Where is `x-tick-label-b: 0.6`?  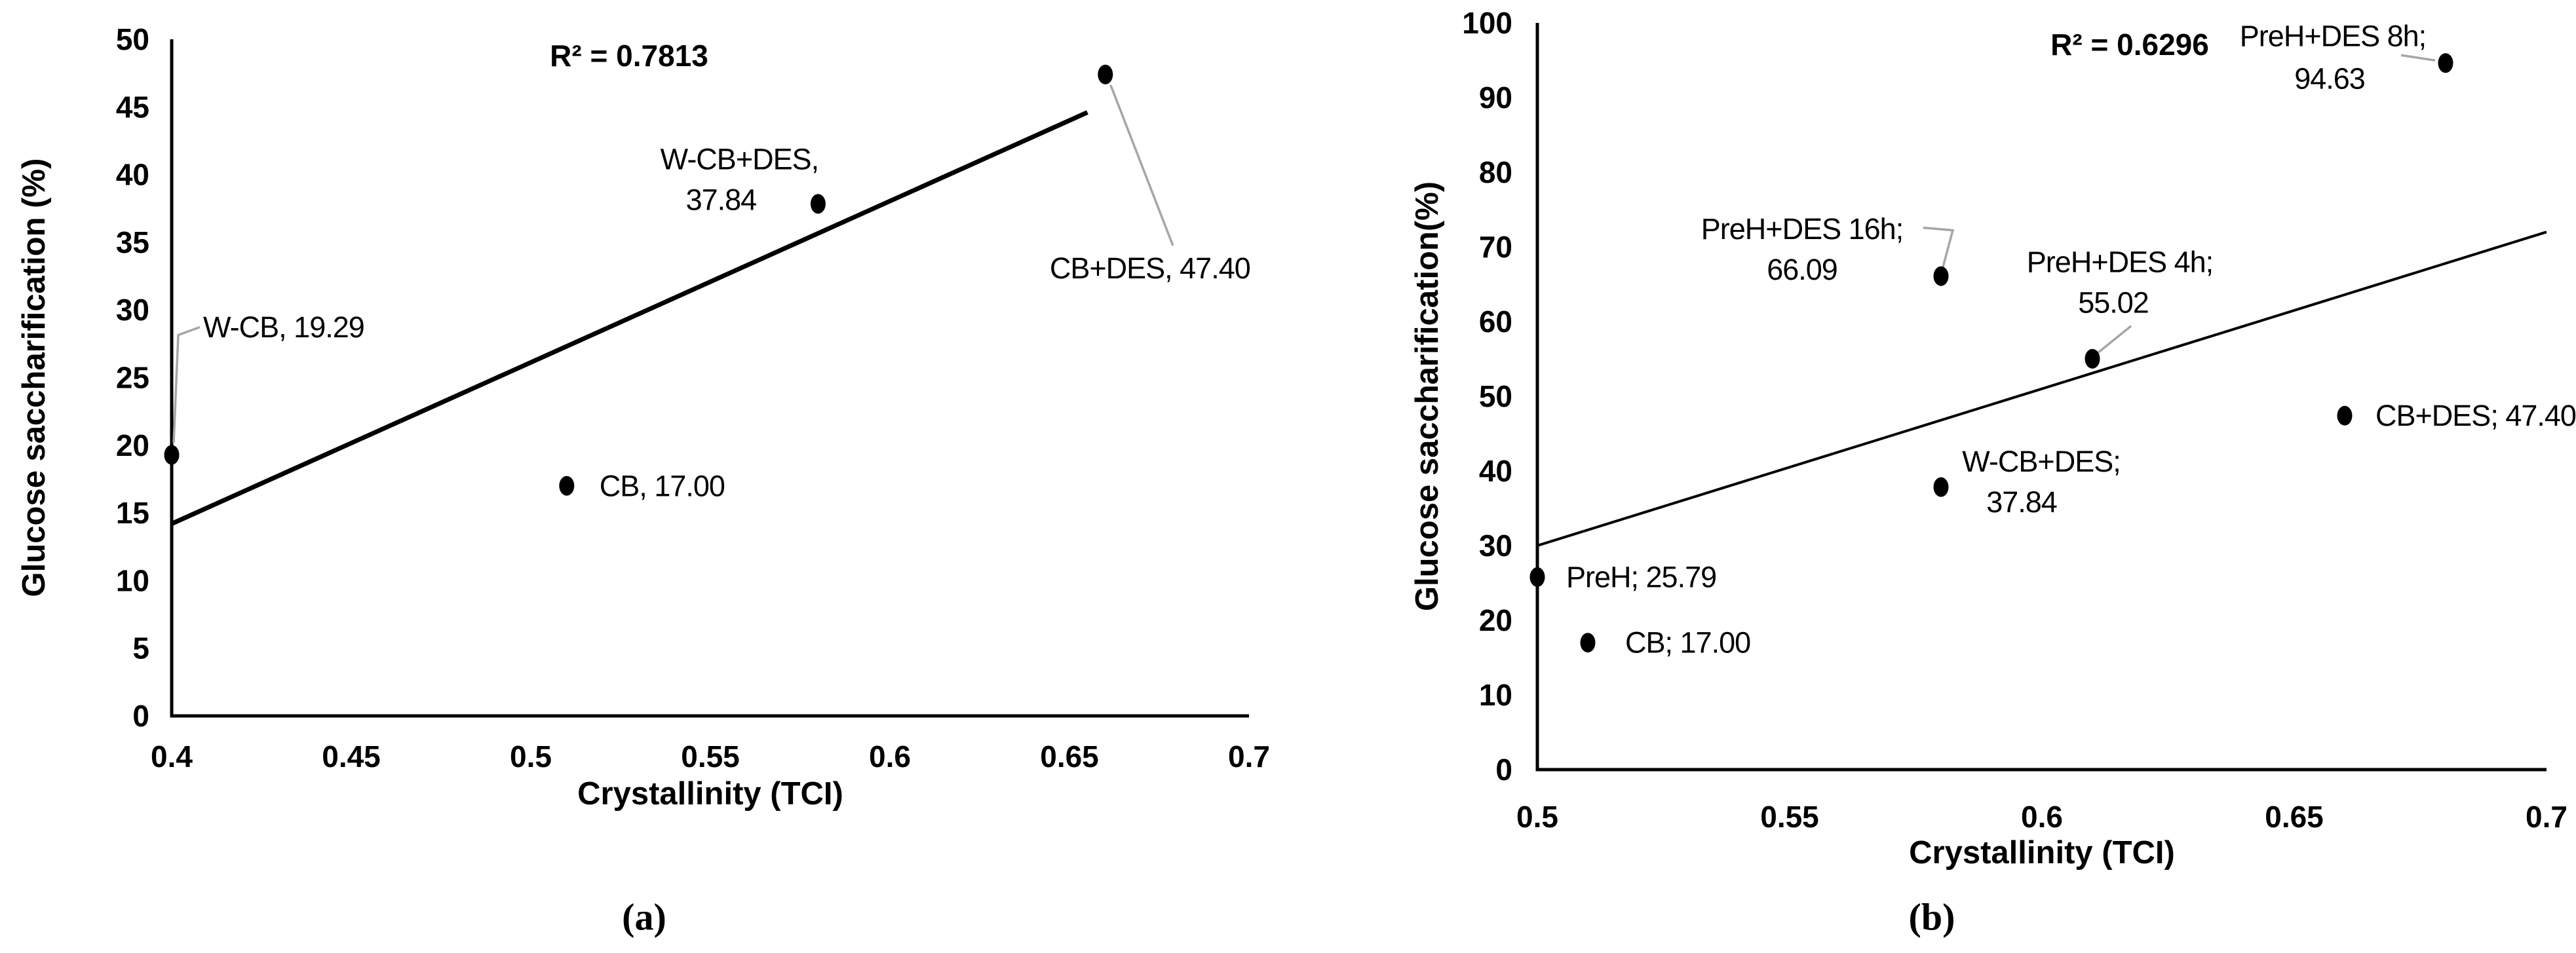 x-tick-label-b: 0.6 is located at coordinates (2042, 817).